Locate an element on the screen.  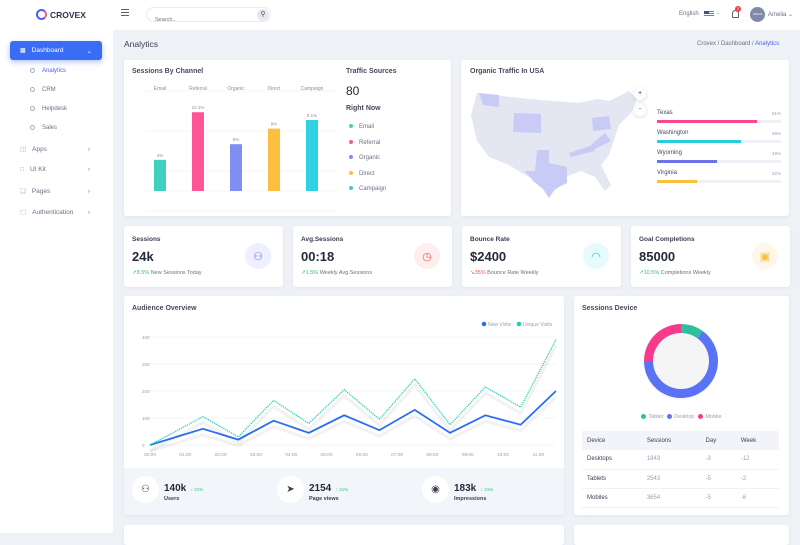
breadcrumb-item: Dashboard is located at coordinates (736, 44).